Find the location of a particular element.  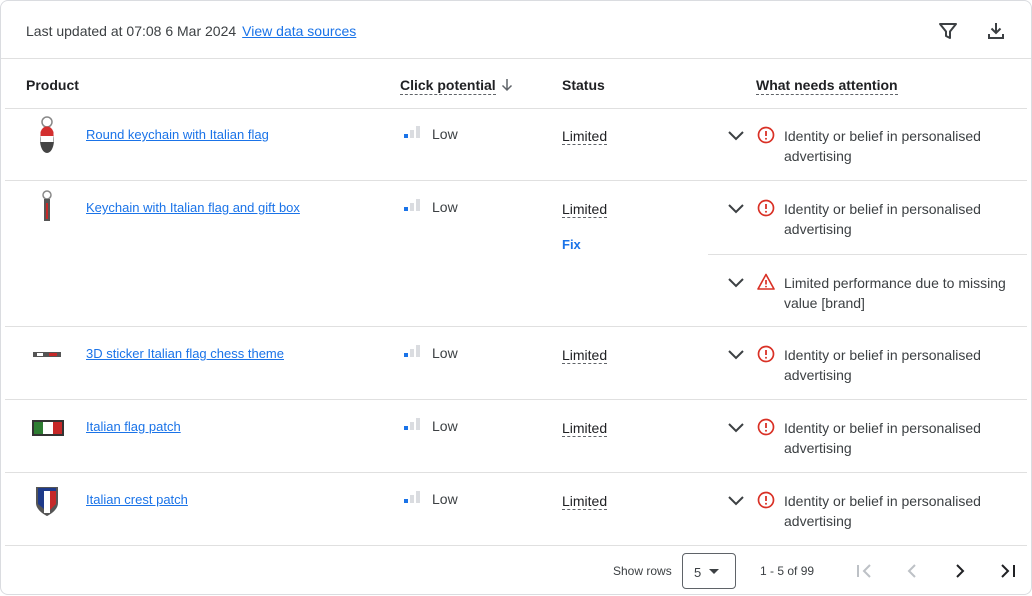

last-page-icon is located at coordinates (1008, 571).